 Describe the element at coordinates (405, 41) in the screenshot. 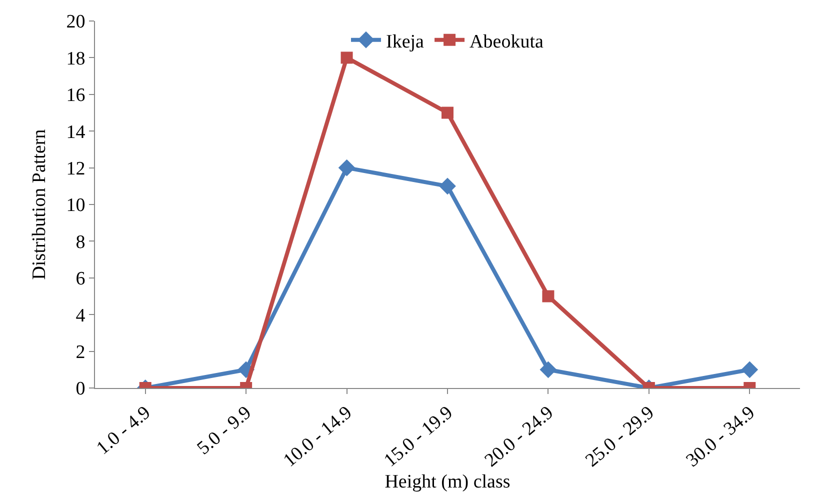

I see `legend-label: Ikeja` at that location.